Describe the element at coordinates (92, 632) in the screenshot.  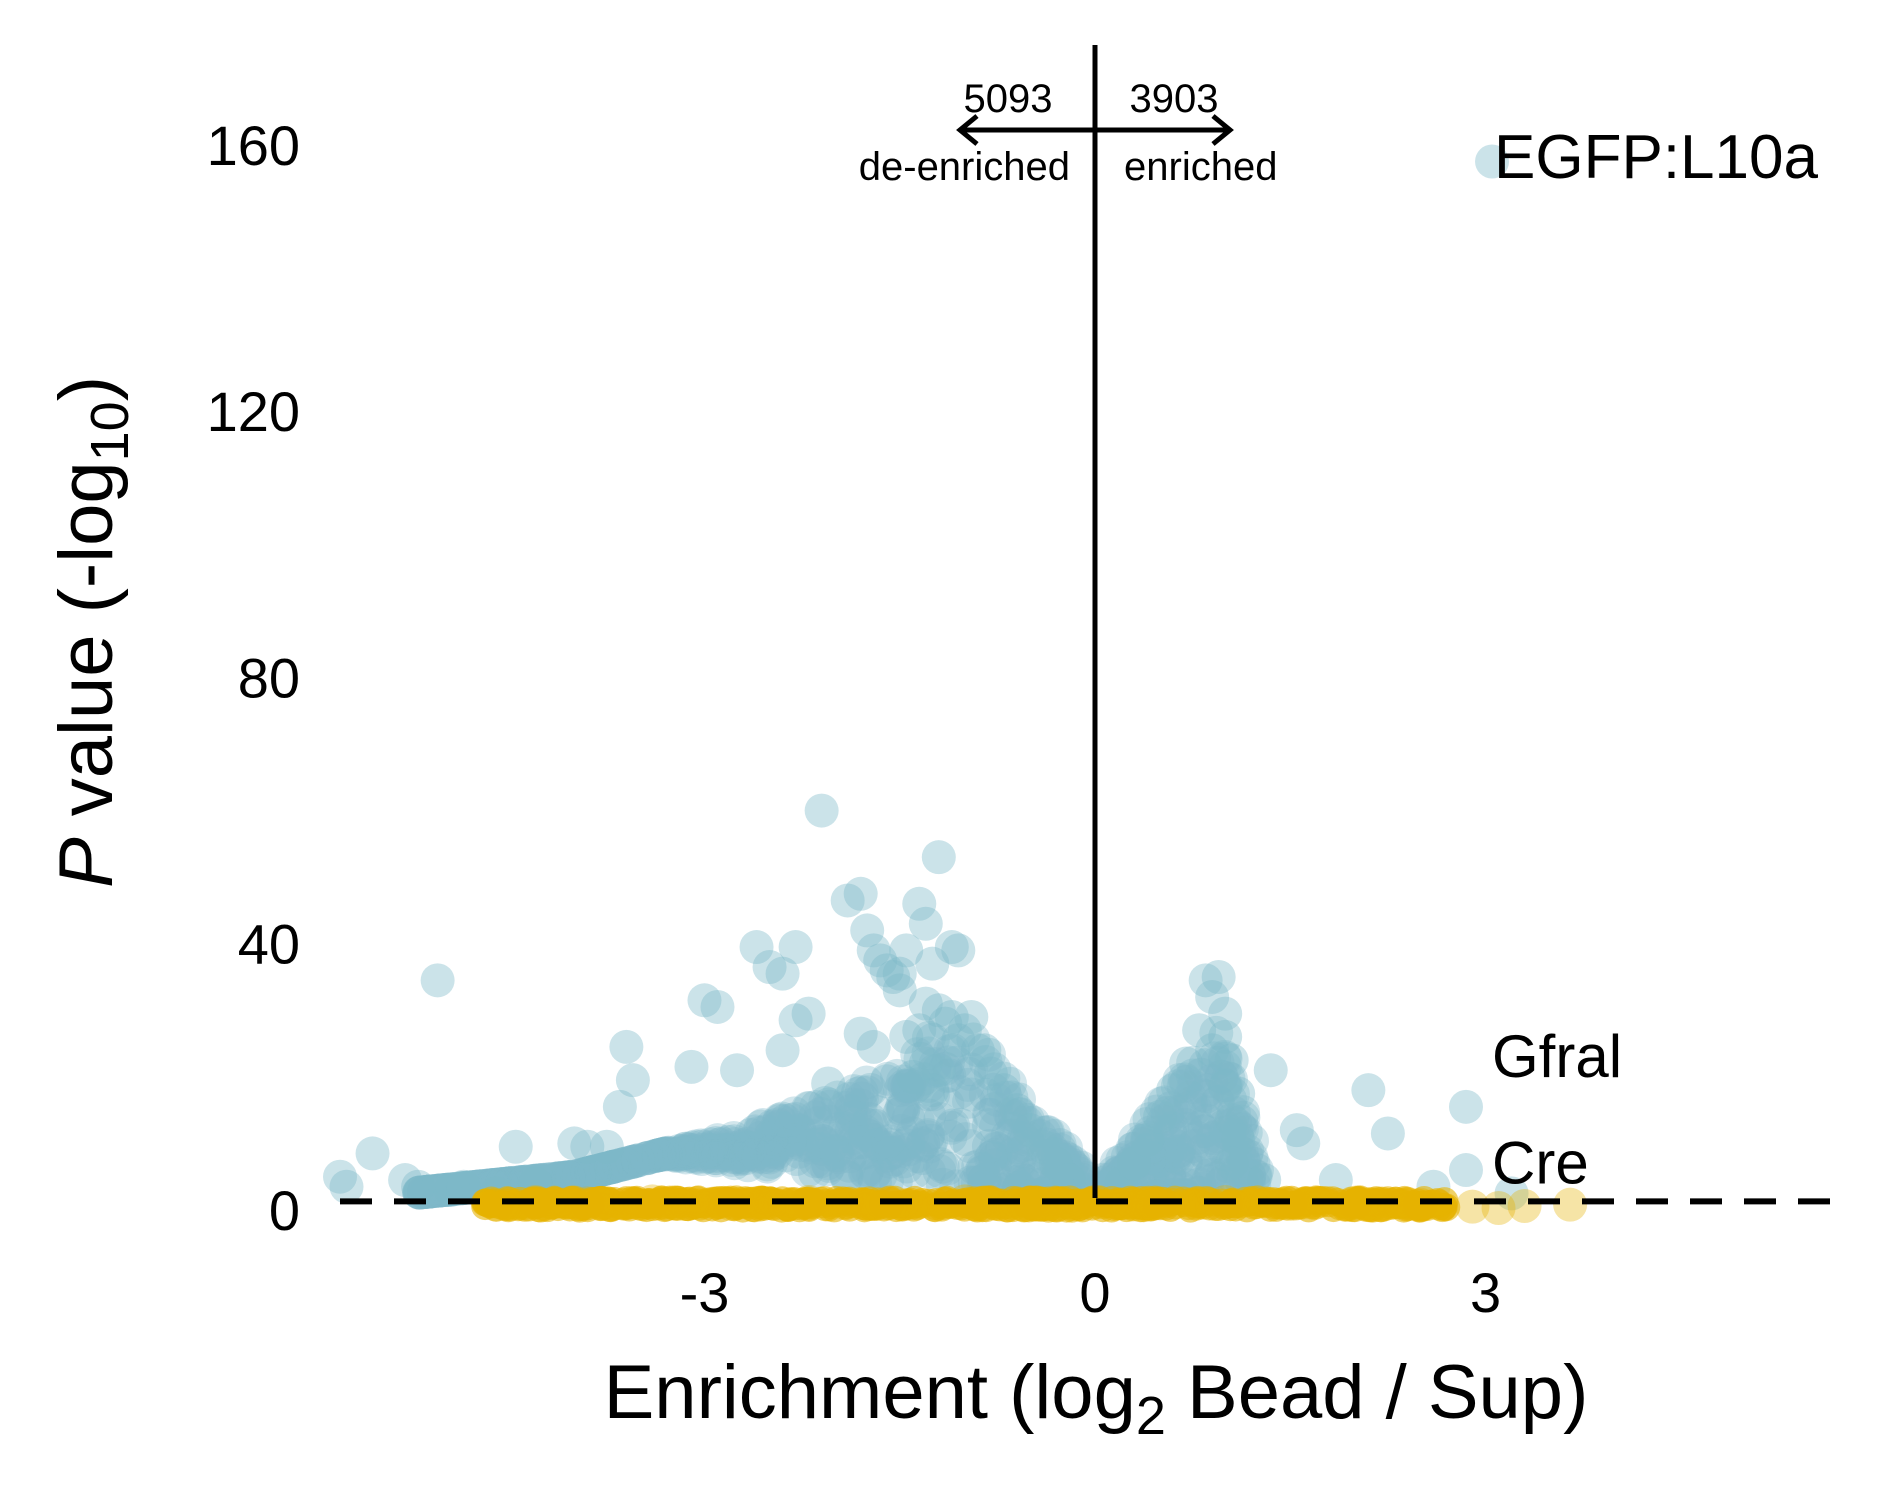
I see `y-axis-title: P value (-log10)` at that location.